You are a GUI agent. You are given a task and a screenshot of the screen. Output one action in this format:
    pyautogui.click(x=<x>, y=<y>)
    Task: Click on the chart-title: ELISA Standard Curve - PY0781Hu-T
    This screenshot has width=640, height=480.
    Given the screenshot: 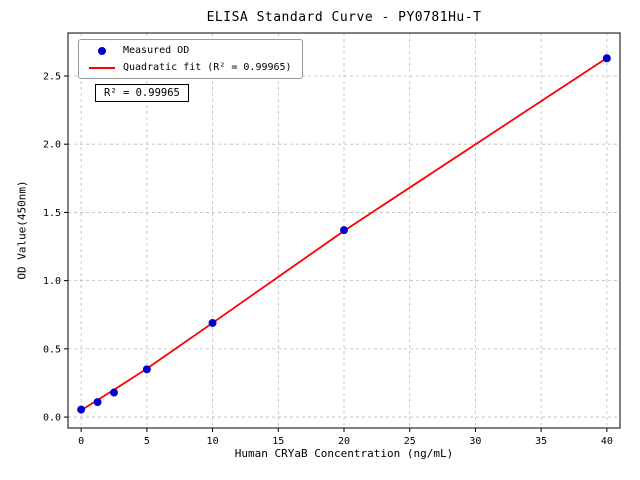 What is the action you would take?
    pyautogui.click(x=344, y=17)
    